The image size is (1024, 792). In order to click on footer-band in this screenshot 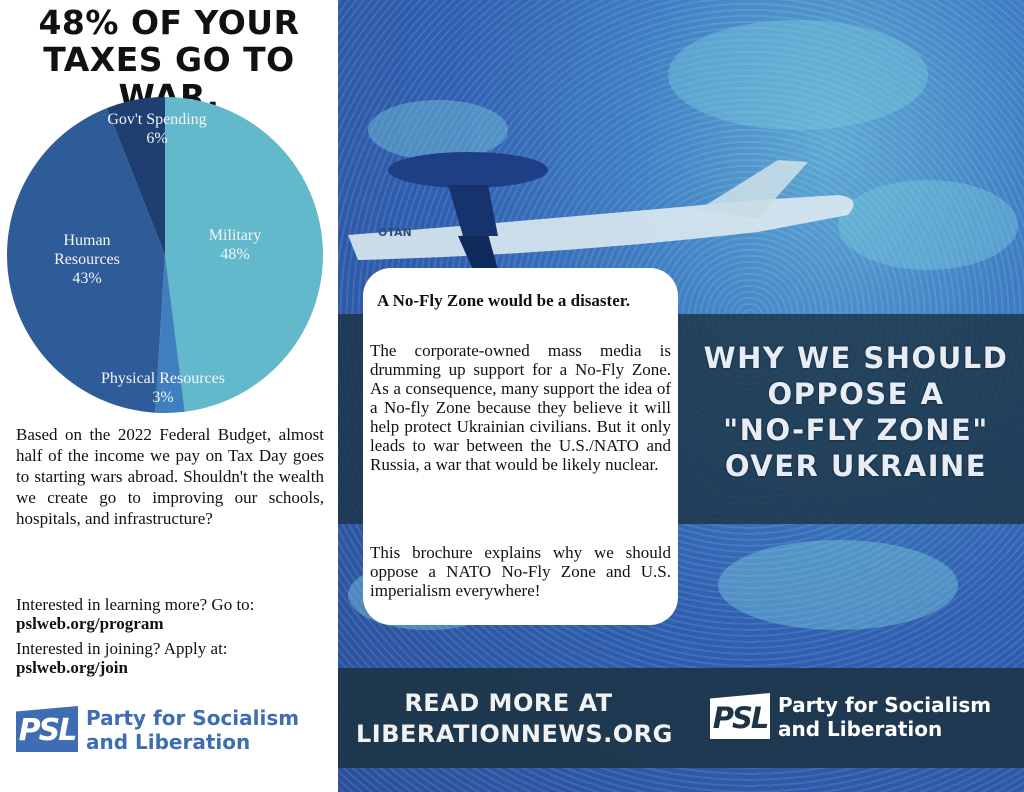, I will do `click(681, 718)`.